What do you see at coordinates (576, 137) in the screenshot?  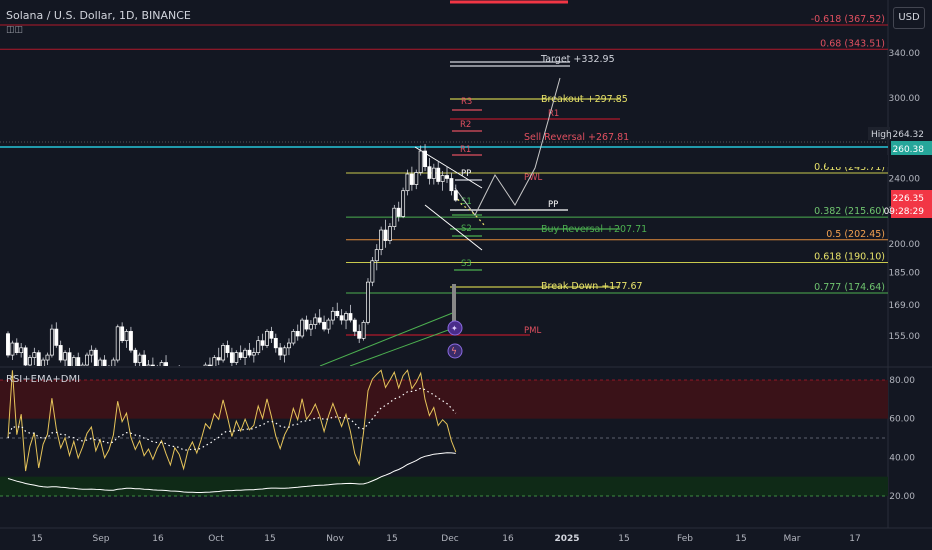 I see `annotation-label: Sell Reversal +267.81` at bounding box center [576, 137].